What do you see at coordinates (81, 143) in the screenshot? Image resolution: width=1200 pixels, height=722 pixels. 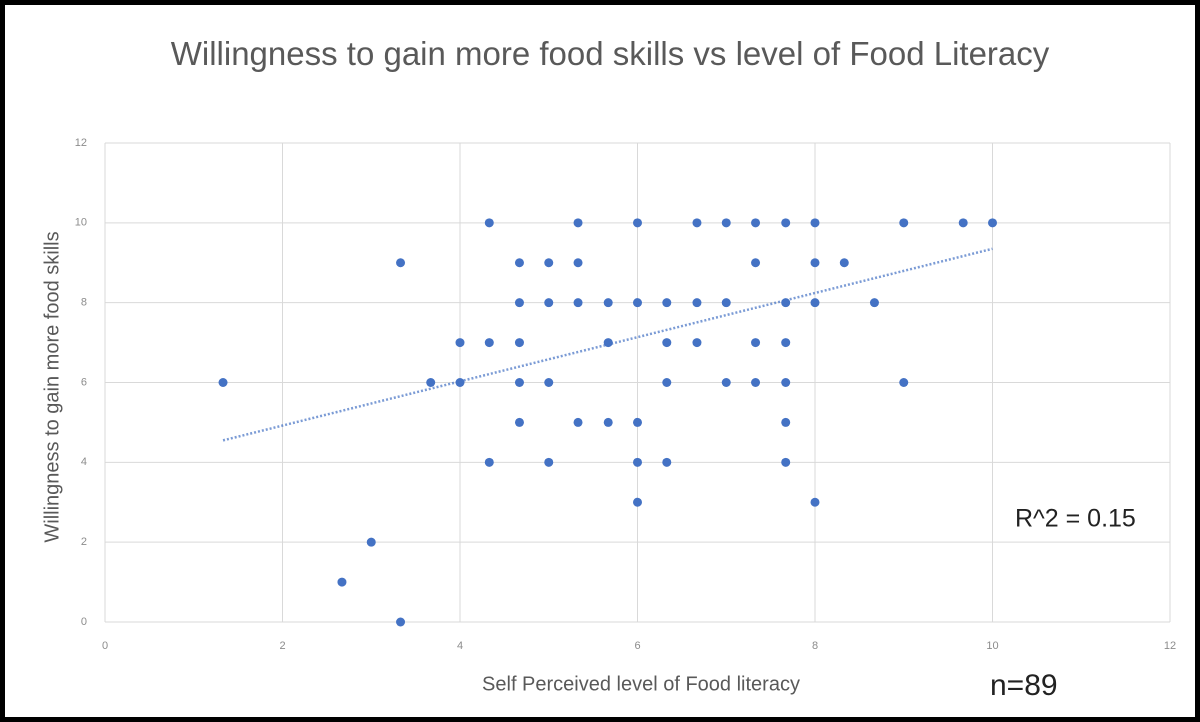 I see `y-tick-label: 12` at bounding box center [81, 143].